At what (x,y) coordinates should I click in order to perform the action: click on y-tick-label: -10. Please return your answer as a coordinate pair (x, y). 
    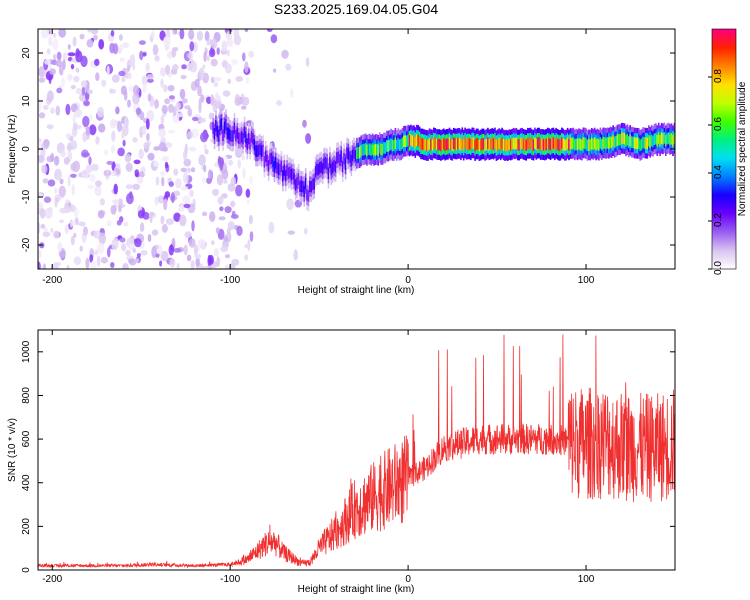
    Looking at the image, I should click on (26, 196).